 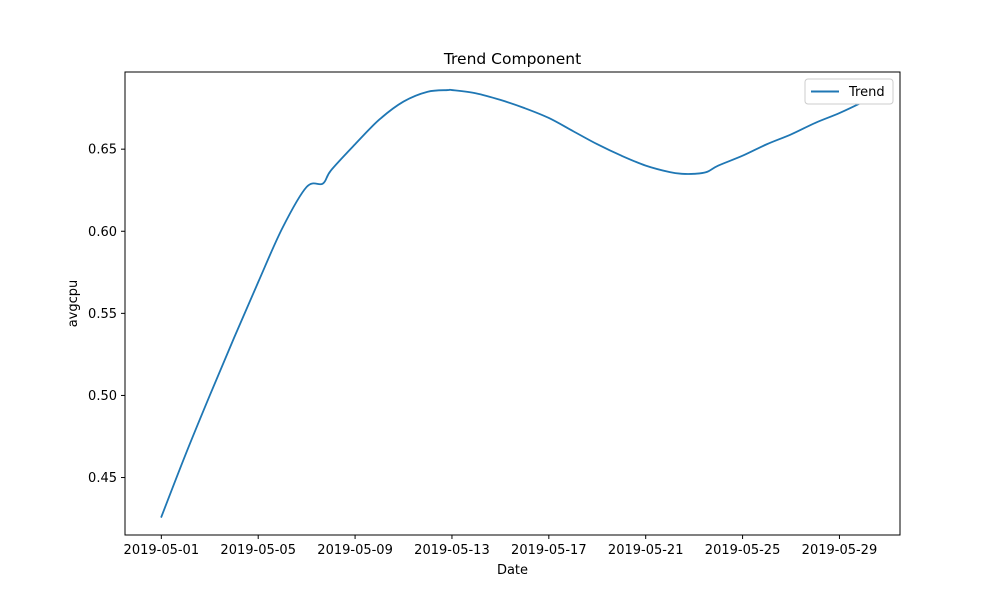 I want to click on legend-box, so click(x=849, y=91).